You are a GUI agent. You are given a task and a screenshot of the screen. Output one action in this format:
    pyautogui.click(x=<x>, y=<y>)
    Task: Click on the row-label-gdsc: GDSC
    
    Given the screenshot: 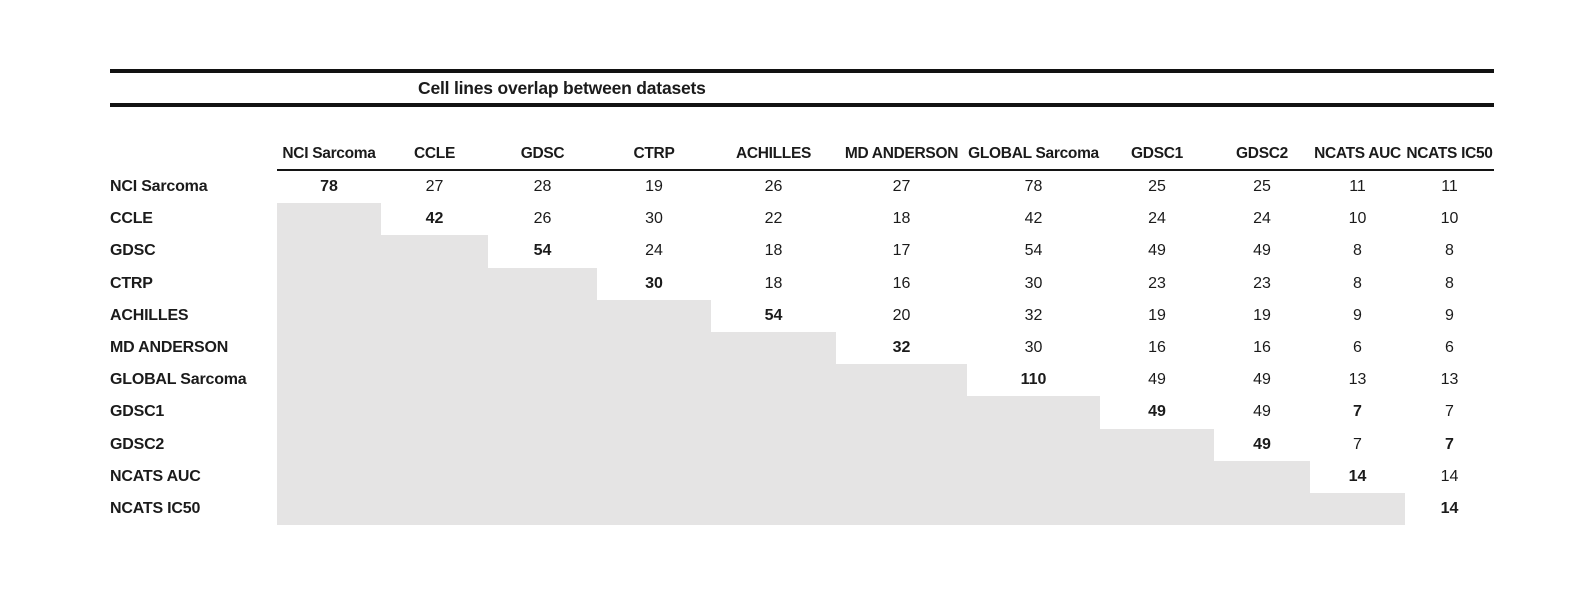 What is the action you would take?
    pyautogui.click(x=133, y=251)
    